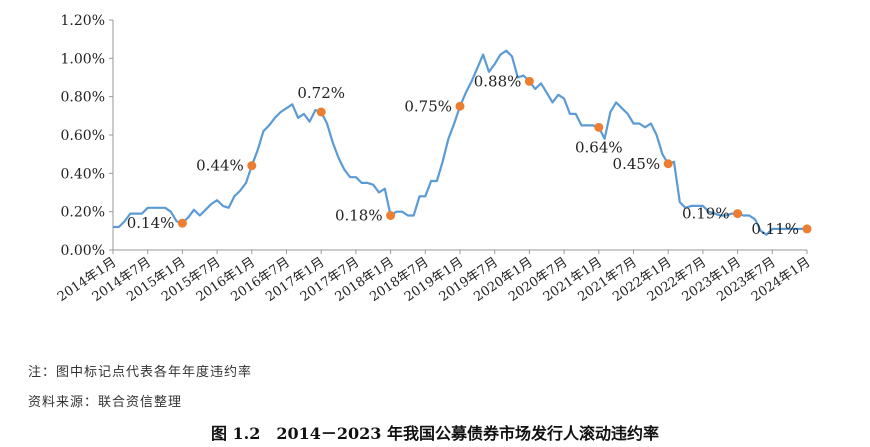 This screenshot has height=447, width=870. What do you see at coordinates (435, 433) in the screenshot?
I see `figure-caption: 图 1.2 2014－2023 年我国公募债券市场发行人滚动违约率` at bounding box center [435, 433].